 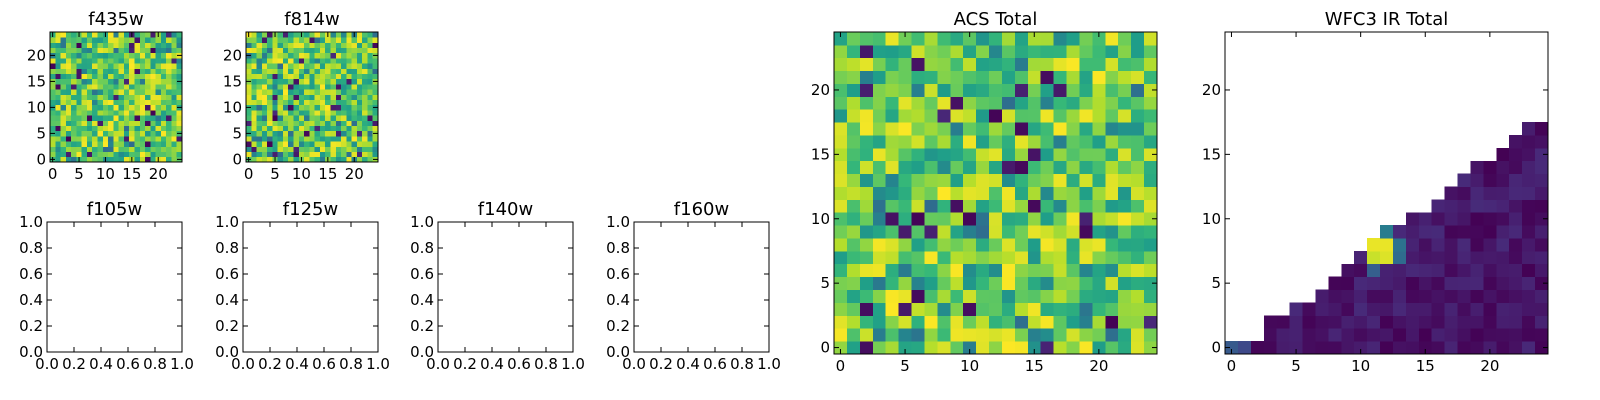 I want to click on x-tick-label: 5, so click(x=1296, y=366).